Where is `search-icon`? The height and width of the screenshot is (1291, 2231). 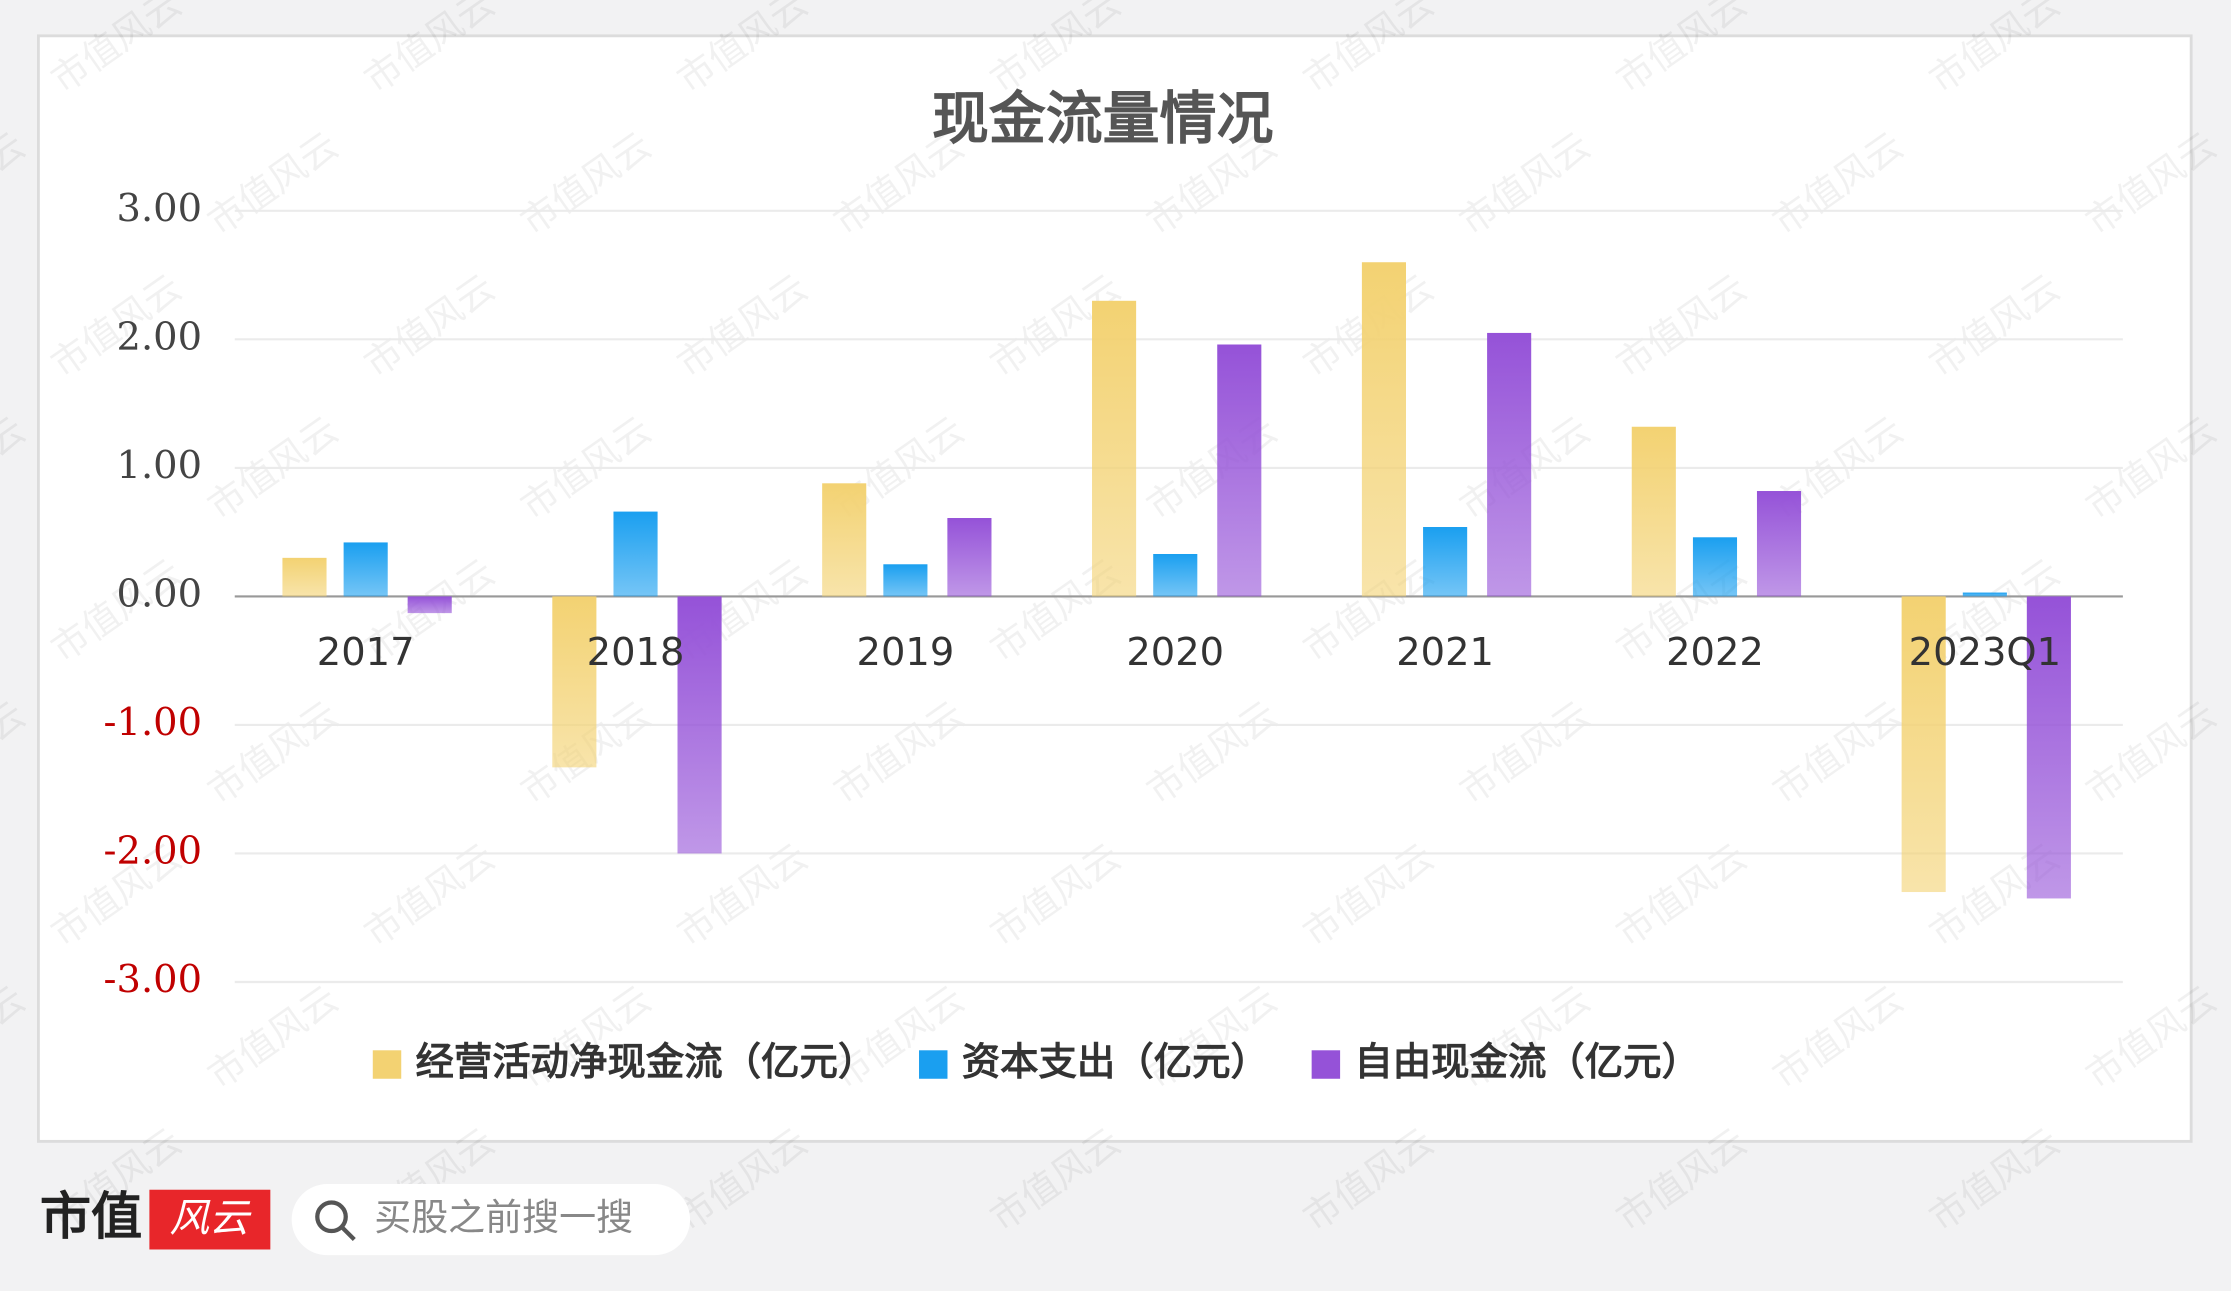
search-icon is located at coordinates (331, 1217).